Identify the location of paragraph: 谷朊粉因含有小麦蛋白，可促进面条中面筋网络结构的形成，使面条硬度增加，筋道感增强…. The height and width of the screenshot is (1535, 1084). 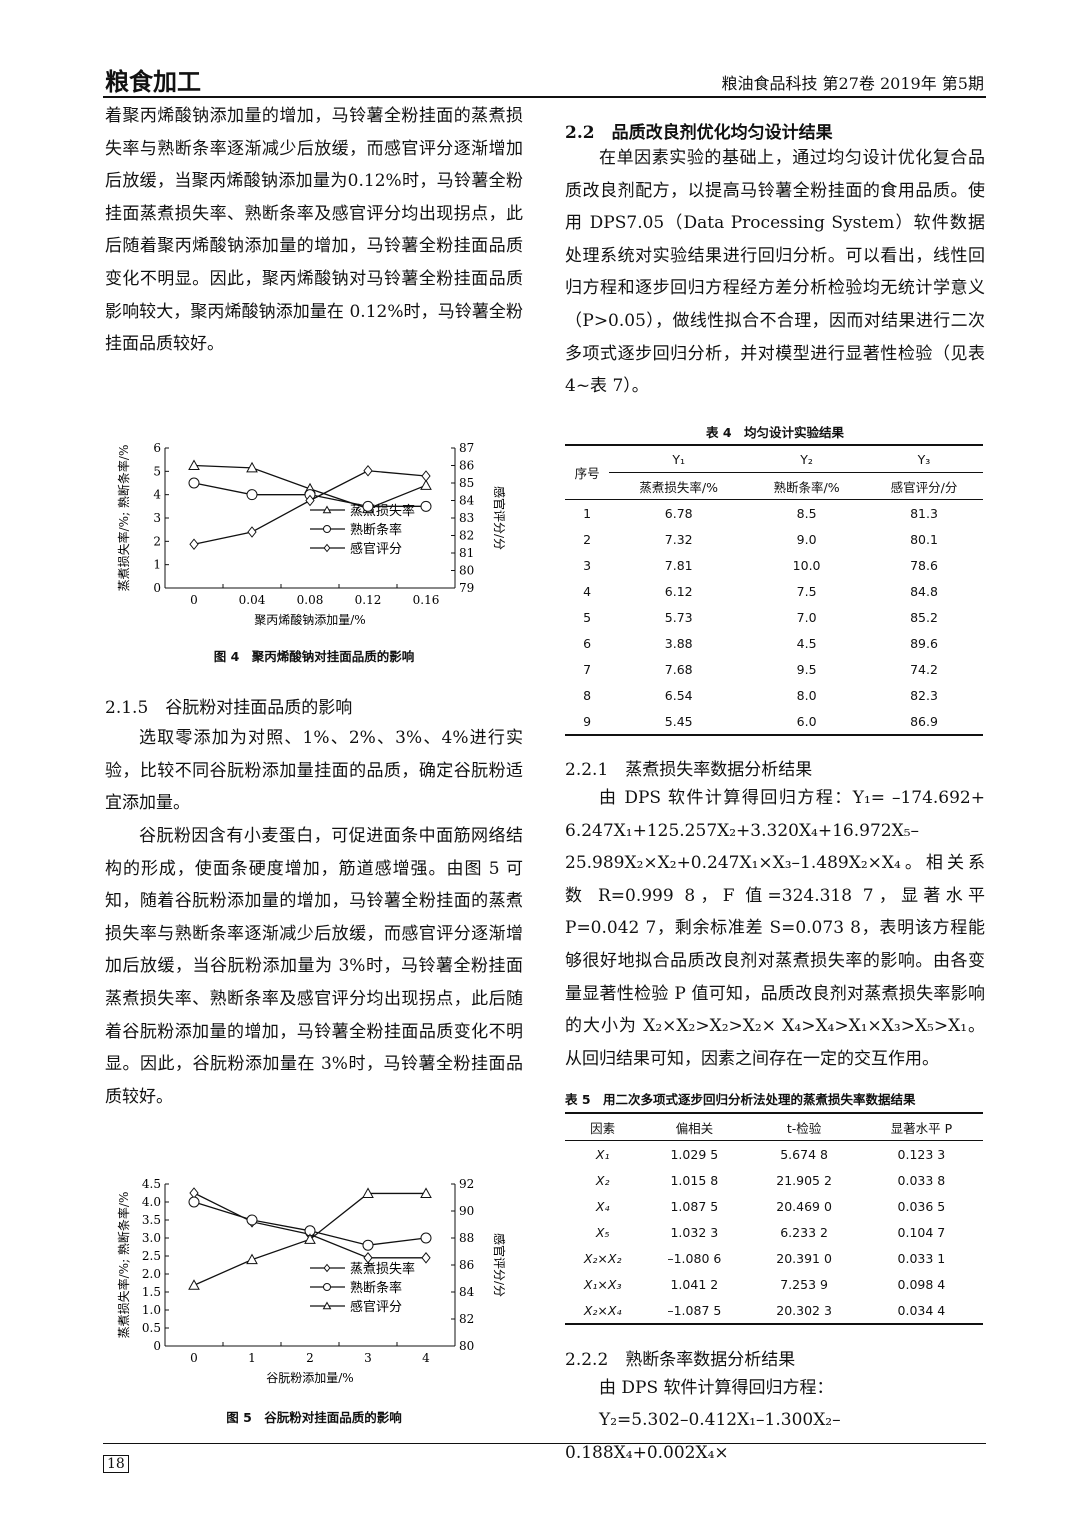
(314, 966).